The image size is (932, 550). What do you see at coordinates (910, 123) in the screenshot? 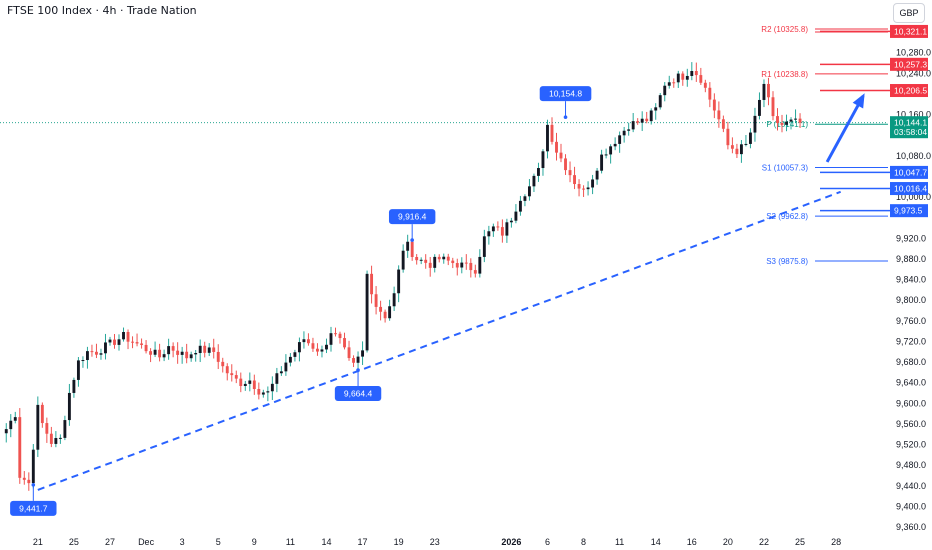
I see `current-price-label: 10,144.1` at bounding box center [910, 123].